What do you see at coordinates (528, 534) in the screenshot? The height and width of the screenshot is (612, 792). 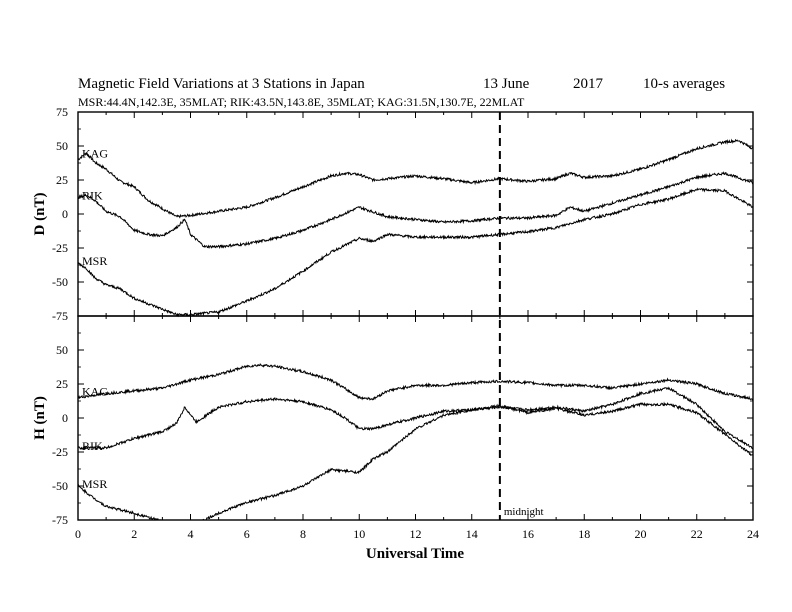 I see `x-tick-label: 16` at bounding box center [528, 534].